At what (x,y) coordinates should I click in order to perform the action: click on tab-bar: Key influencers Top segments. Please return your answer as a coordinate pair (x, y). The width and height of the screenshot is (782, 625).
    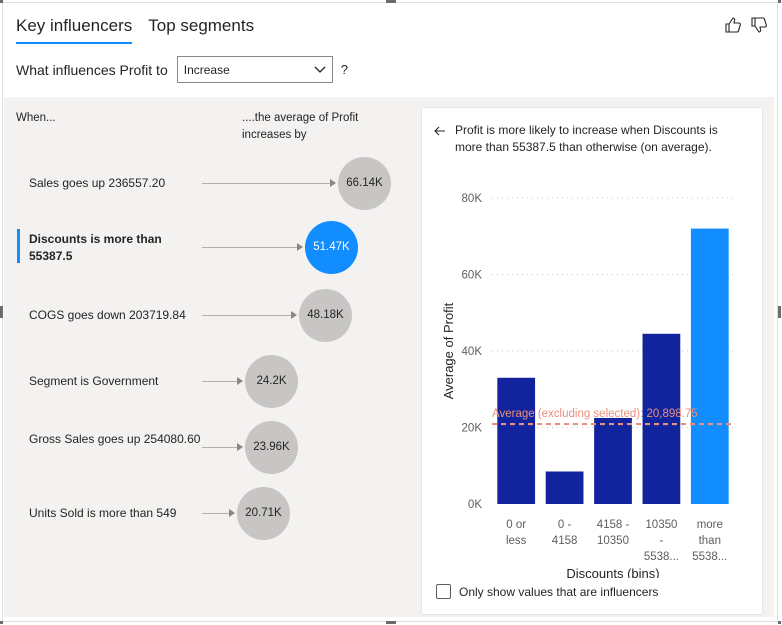
    Looking at the image, I should click on (135, 30).